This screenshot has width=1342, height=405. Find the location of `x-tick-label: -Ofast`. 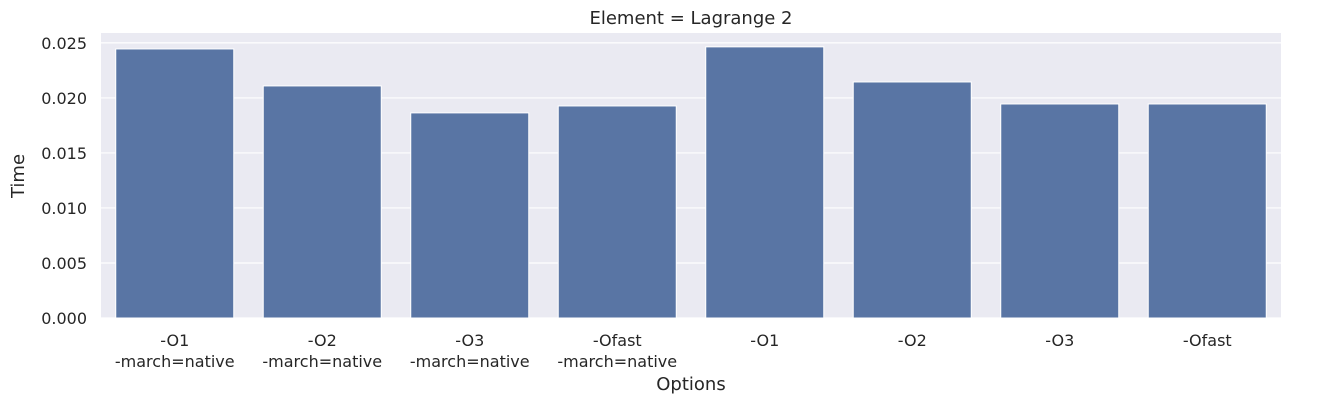

x-tick-label: -Ofast is located at coordinates (1207, 340).